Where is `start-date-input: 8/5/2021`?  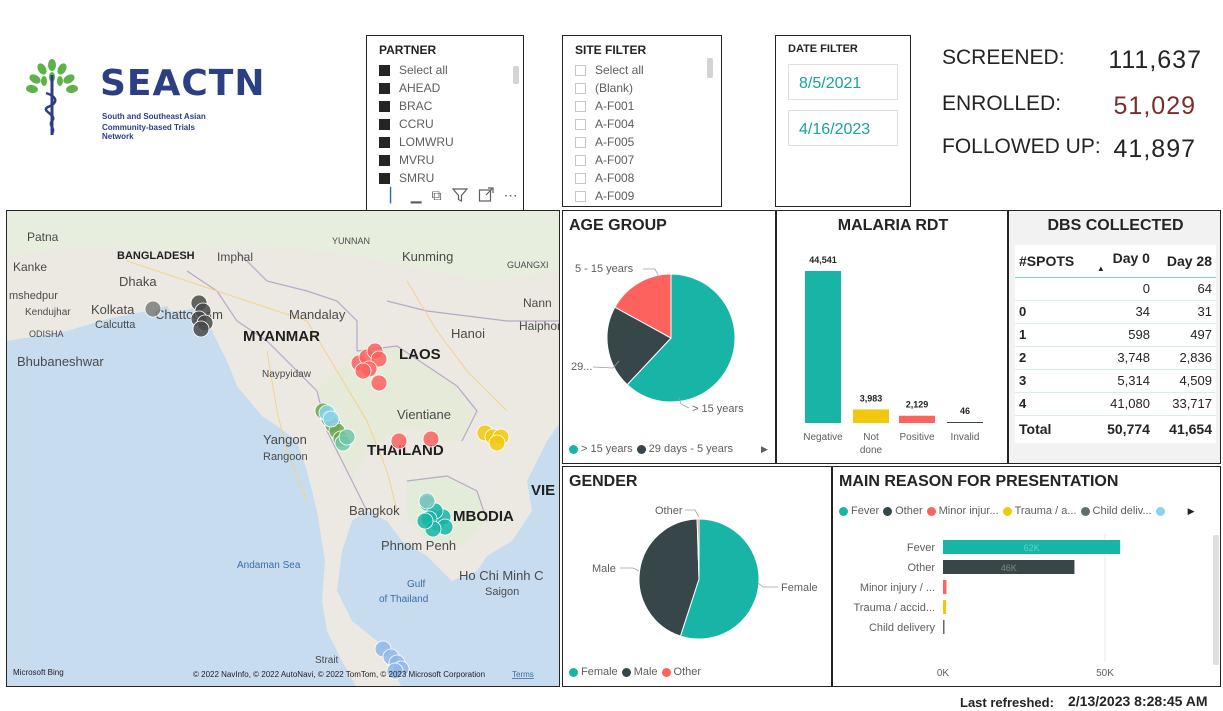 start-date-input: 8/5/2021 is located at coordinates (843, 82).